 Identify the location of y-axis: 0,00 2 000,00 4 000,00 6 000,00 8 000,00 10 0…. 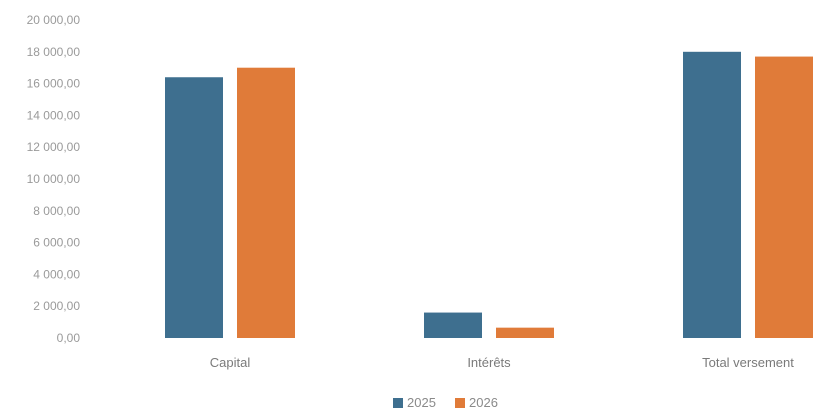
(54, 179).